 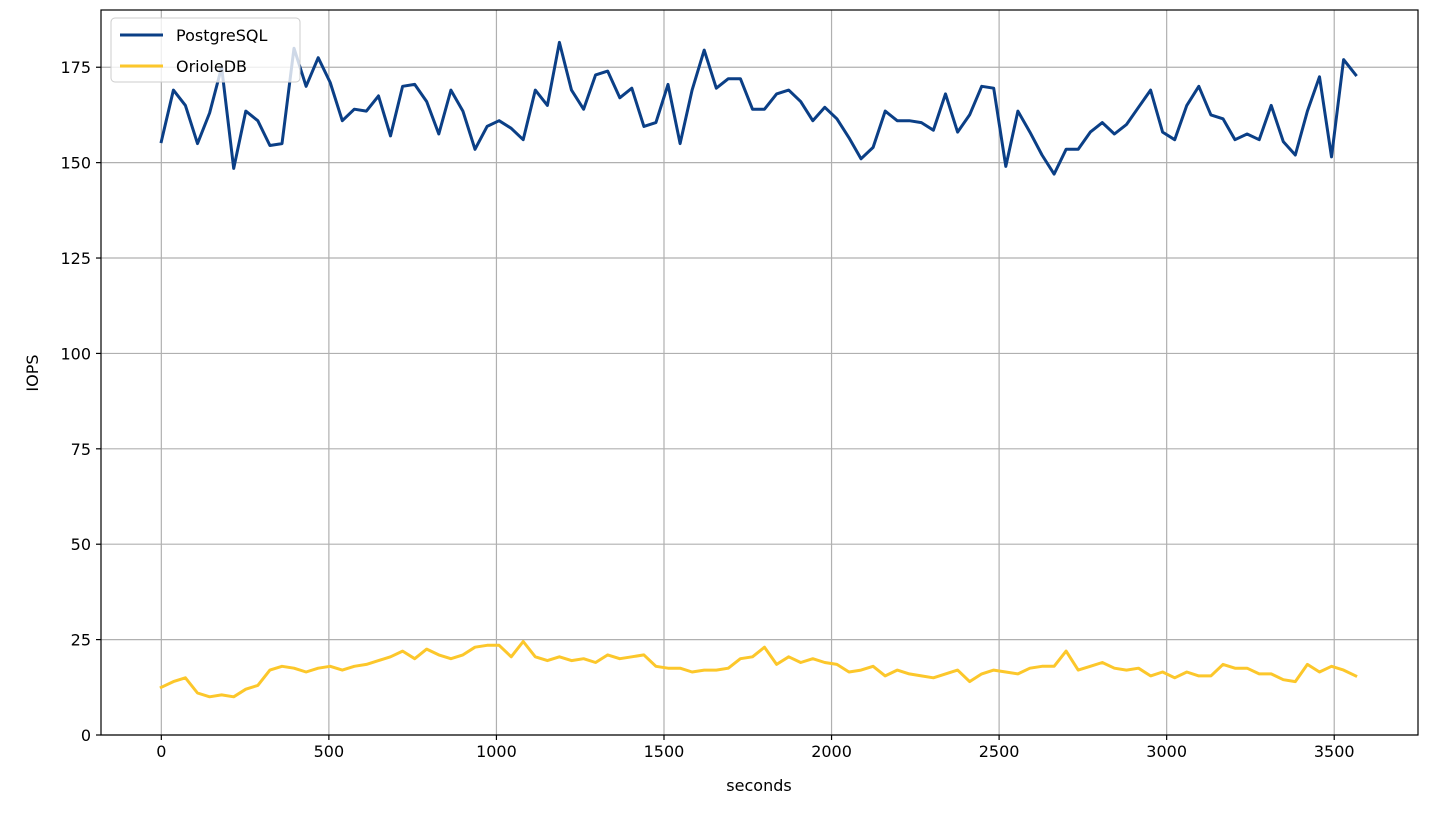 What do you see at coordinates (1334, 751) in the screenshot?
I see `x-tick-label: 3500` at bounding box center [1334, 751].